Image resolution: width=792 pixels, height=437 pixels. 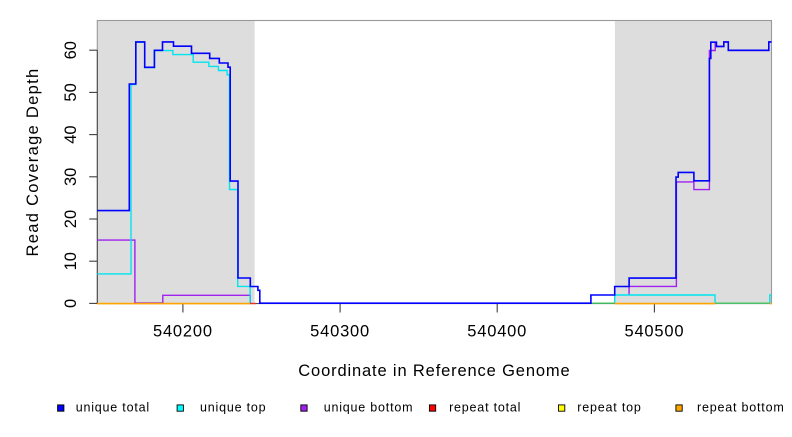 I want to click on svg-text: unique top, so click(x=233, y=407).